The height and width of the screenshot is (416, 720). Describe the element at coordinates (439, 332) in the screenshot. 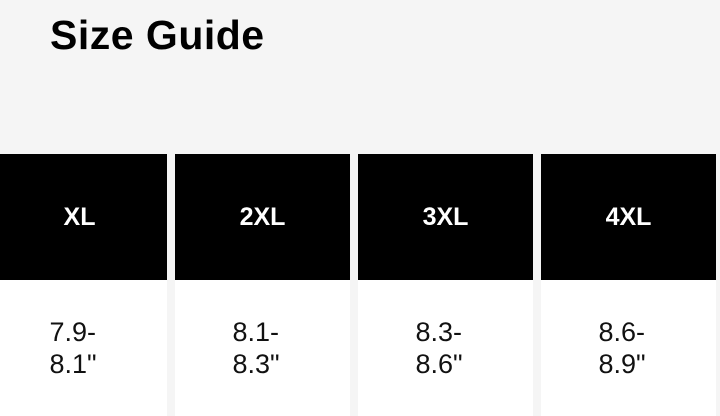

I see `value-line: 8.3-` at that location.